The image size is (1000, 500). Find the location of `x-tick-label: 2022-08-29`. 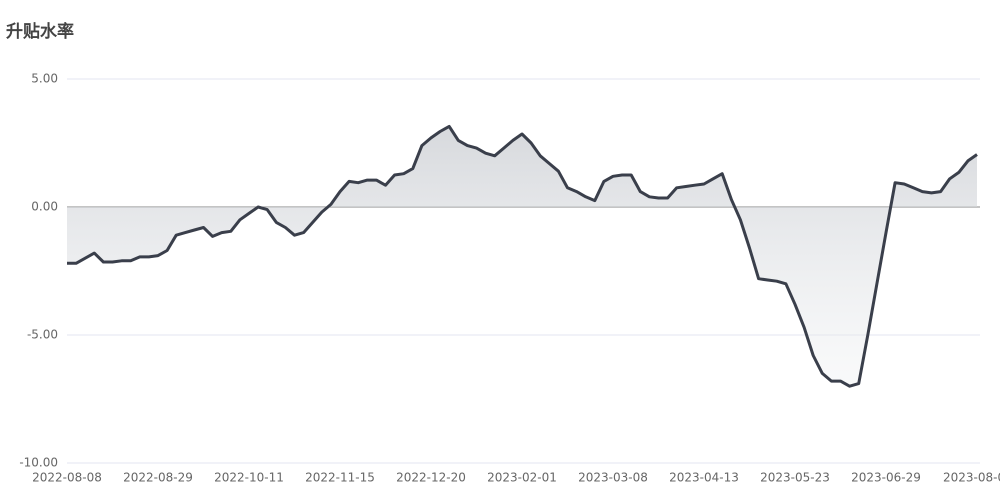

x-tick-label: 2022-08-29 is located at coordinates (158, 478).